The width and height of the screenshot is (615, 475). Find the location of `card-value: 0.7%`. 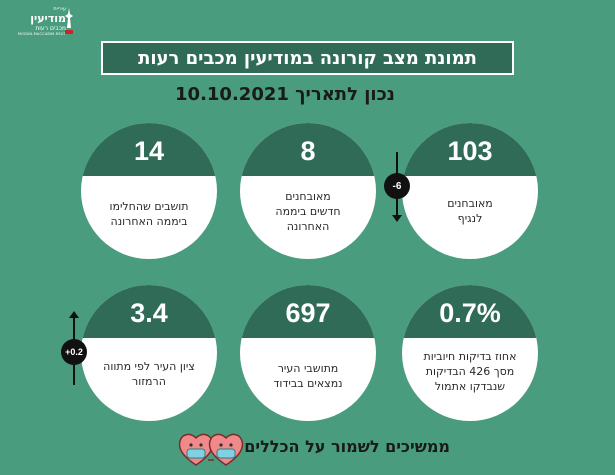

card-value: 0.7% is located at coordinates (470, 313).